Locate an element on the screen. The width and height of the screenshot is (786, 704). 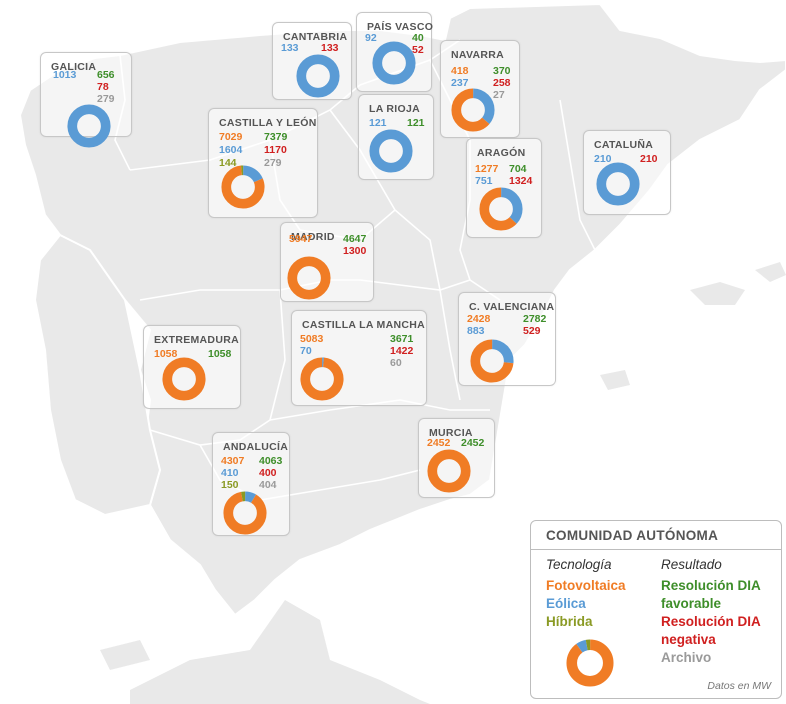
region-value: 529 is located at coordinates (532, 331).